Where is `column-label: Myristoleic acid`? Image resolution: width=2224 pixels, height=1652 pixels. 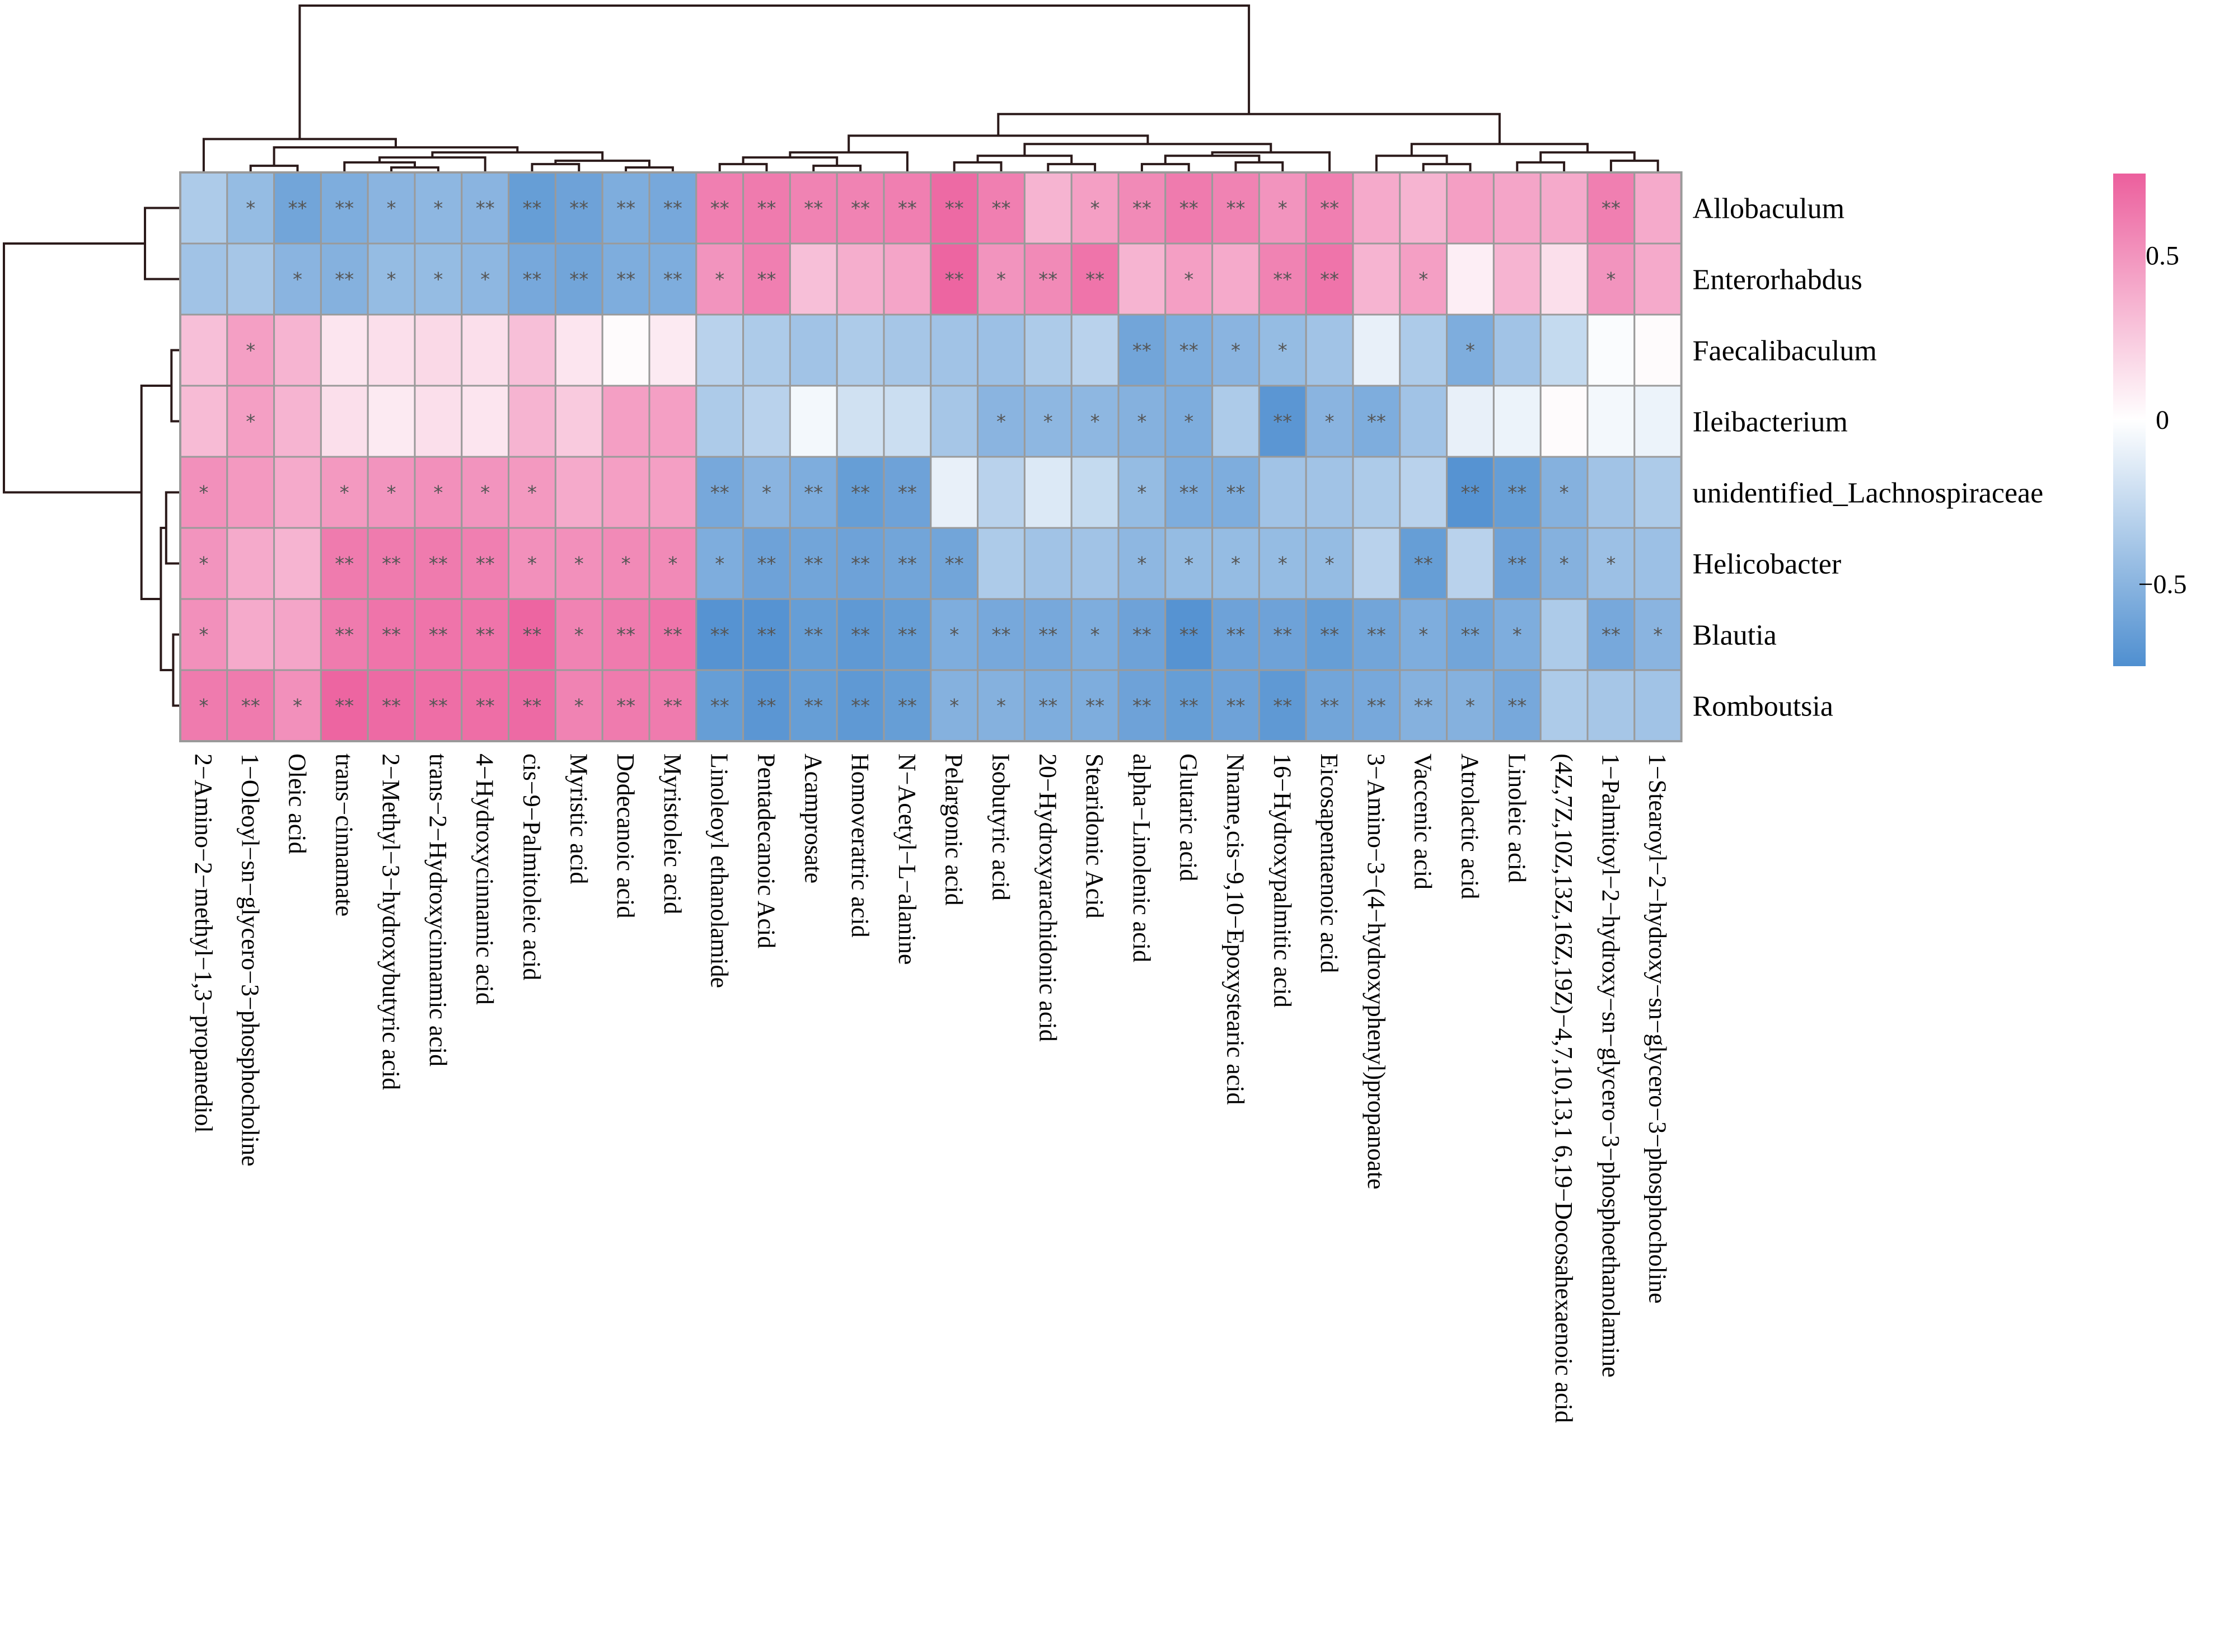 column-label: Myristoleic acid is located at coordinates (672, 834).